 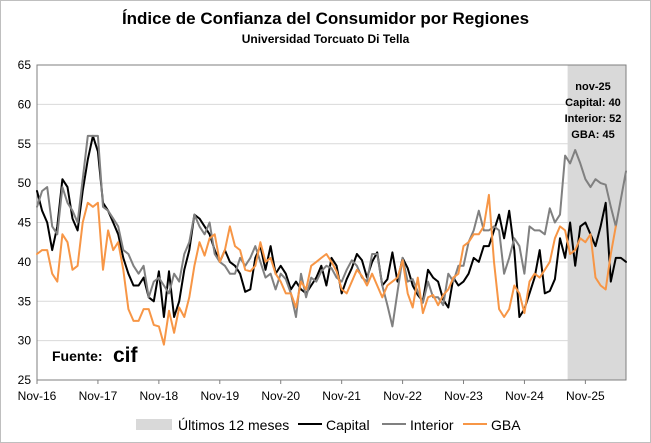 I want to click on legend-label-shading: Últimos 12 meses, so click(x=233, y=425).